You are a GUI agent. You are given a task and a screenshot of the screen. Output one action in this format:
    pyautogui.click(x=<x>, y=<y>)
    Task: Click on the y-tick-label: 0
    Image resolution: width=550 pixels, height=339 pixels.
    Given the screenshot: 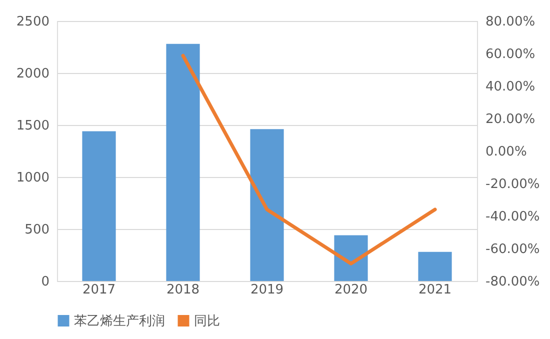 What is the action you would take?
    pyautogui.click(x=45, y=282)
    